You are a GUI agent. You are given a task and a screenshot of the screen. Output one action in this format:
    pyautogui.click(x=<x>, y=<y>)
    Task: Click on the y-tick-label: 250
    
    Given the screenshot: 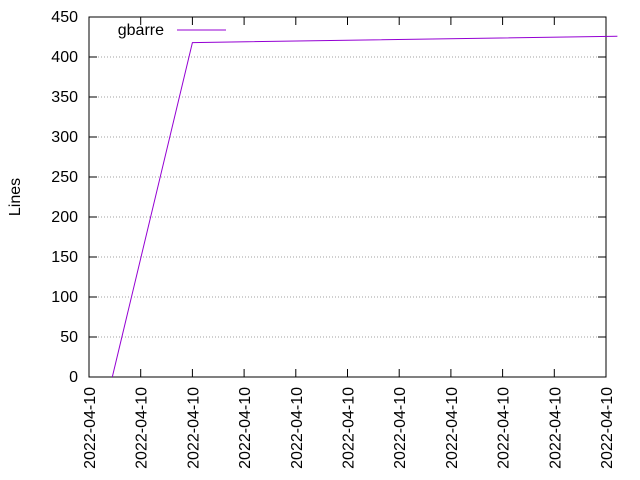 What is the action you would take?
    pyautogui.click(x=64, y=177)
    